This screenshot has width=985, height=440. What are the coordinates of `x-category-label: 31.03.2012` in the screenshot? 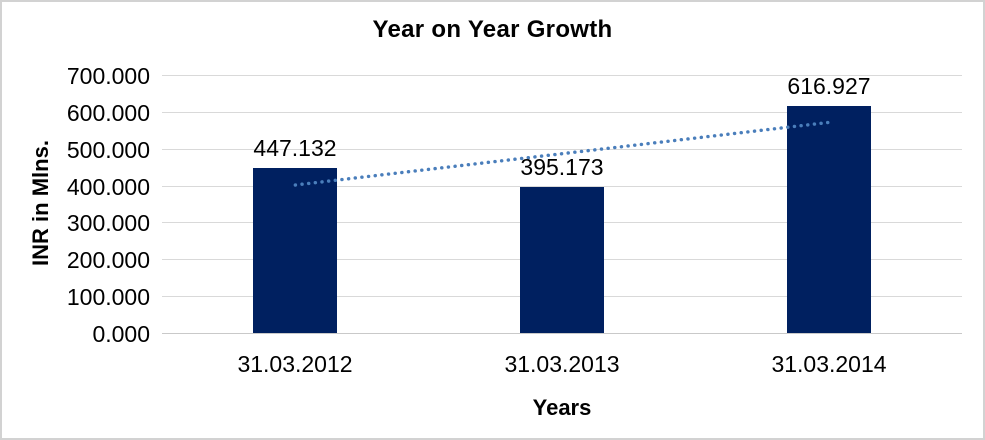 It's located at (295, 364).